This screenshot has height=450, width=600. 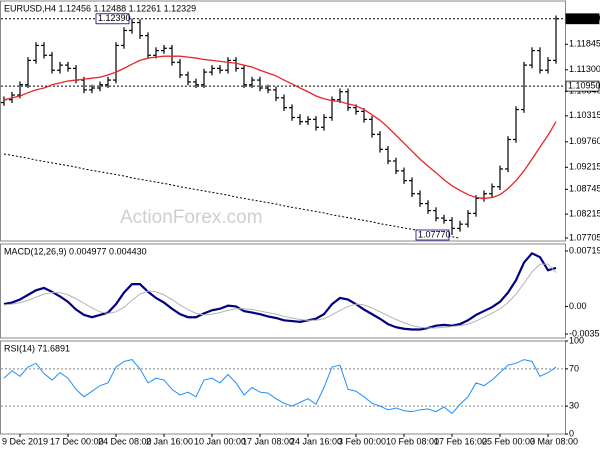 What do you see at coordinates (316, 441) in the screenshot?
I see `x-tick-label: 24 Jan 16:00` at bounding box center [316, 441].